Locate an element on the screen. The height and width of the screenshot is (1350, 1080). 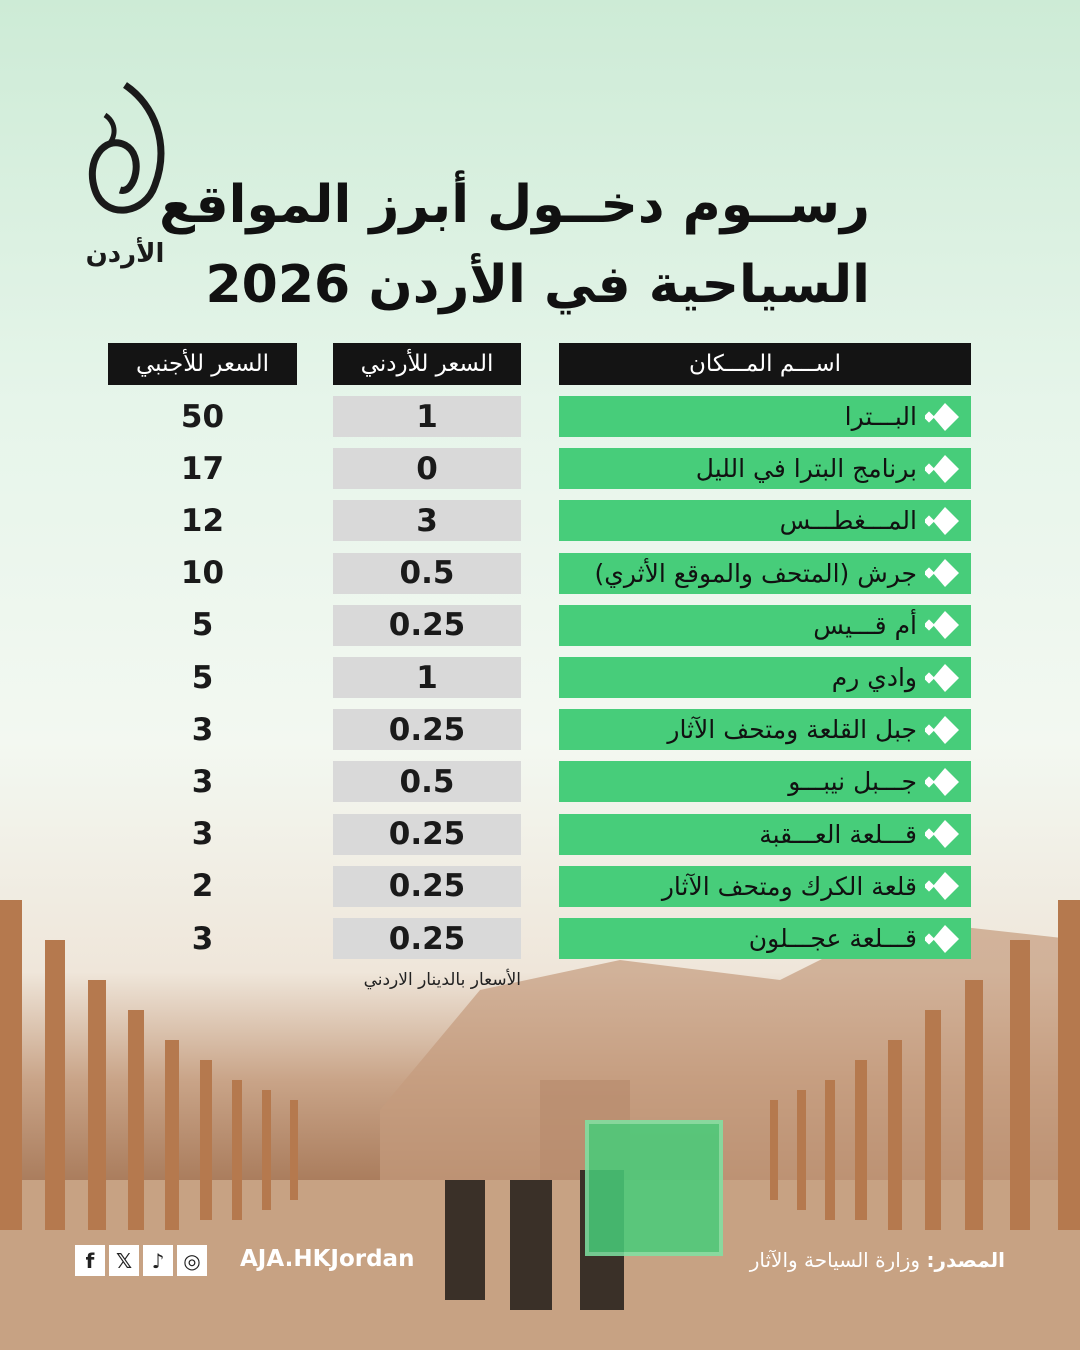
place-cell: قـــلعة عجـــلون is located at coordinates (765, 938).